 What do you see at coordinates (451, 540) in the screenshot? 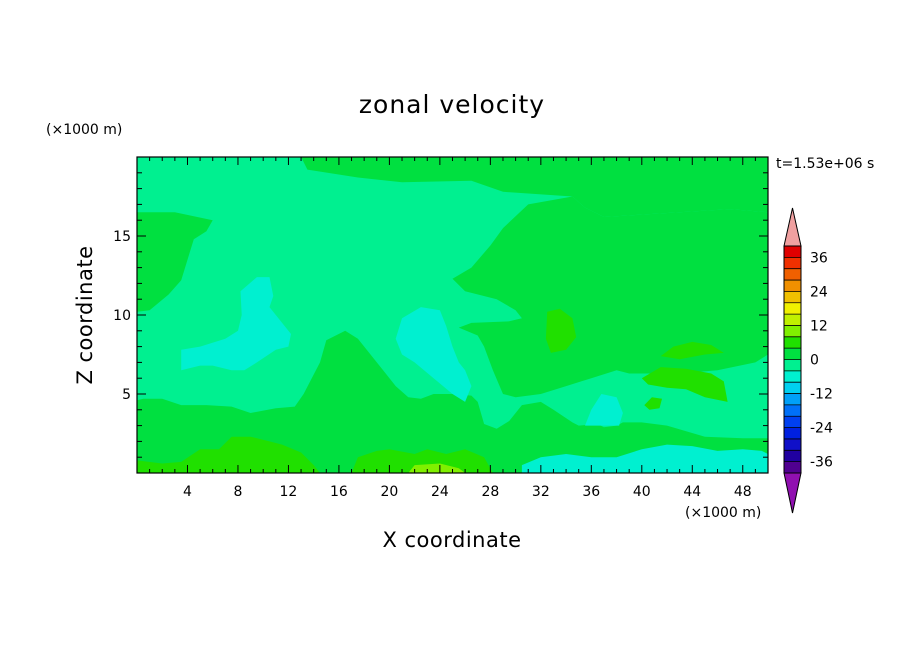
I see `x-axis-label: X coordinate` at bounding box center [451, 540].